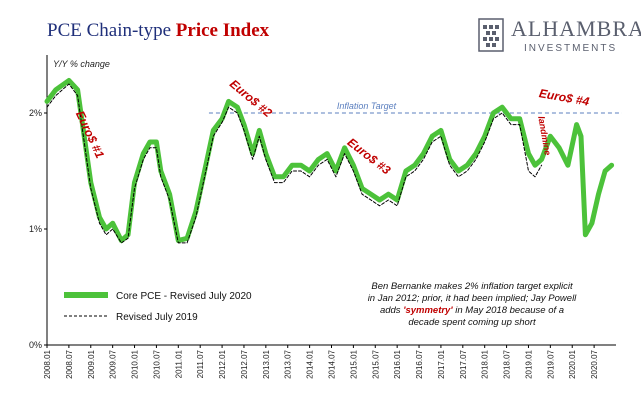 The height and width of the screenshot is (401, 641). What do you see at coordinates (35, 229) in the screenshot?
I see `y-tick-label: 1%` at bounding box center [35, 229].